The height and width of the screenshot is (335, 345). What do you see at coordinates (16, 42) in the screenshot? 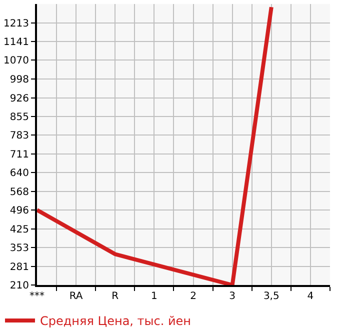
I see `y-tick-label: 1141` at bounding box center [16, 42].